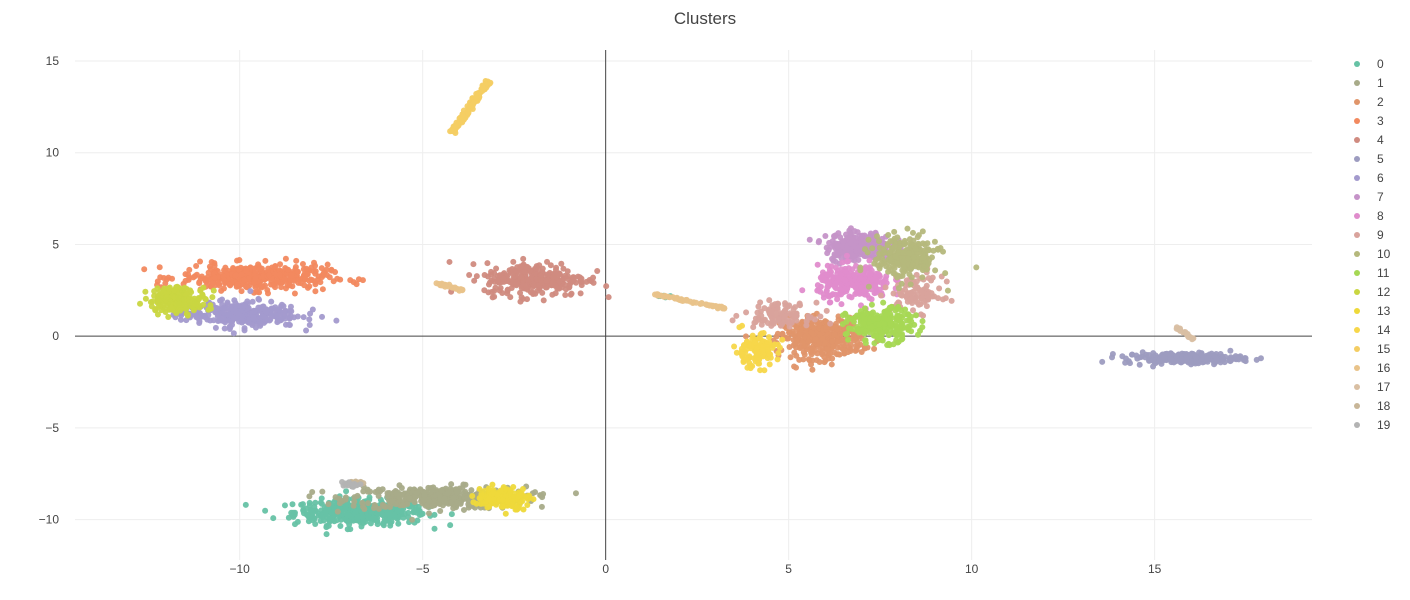  I want to click on legend-item-8: 8, so click(1369, 216).